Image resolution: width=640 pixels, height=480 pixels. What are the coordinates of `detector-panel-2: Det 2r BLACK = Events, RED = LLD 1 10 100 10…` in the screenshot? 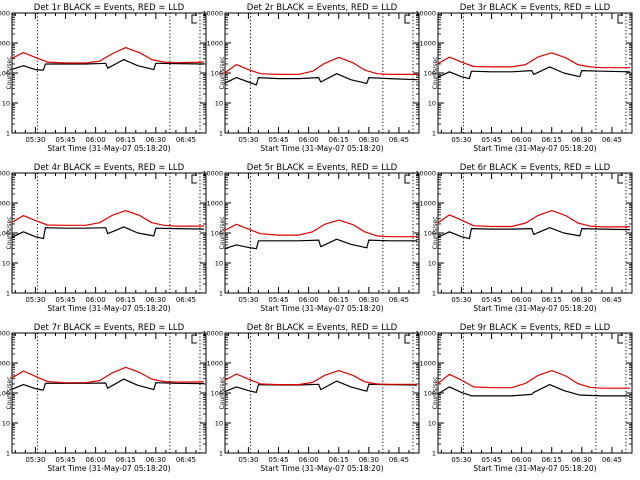 It's located at (311, 78).